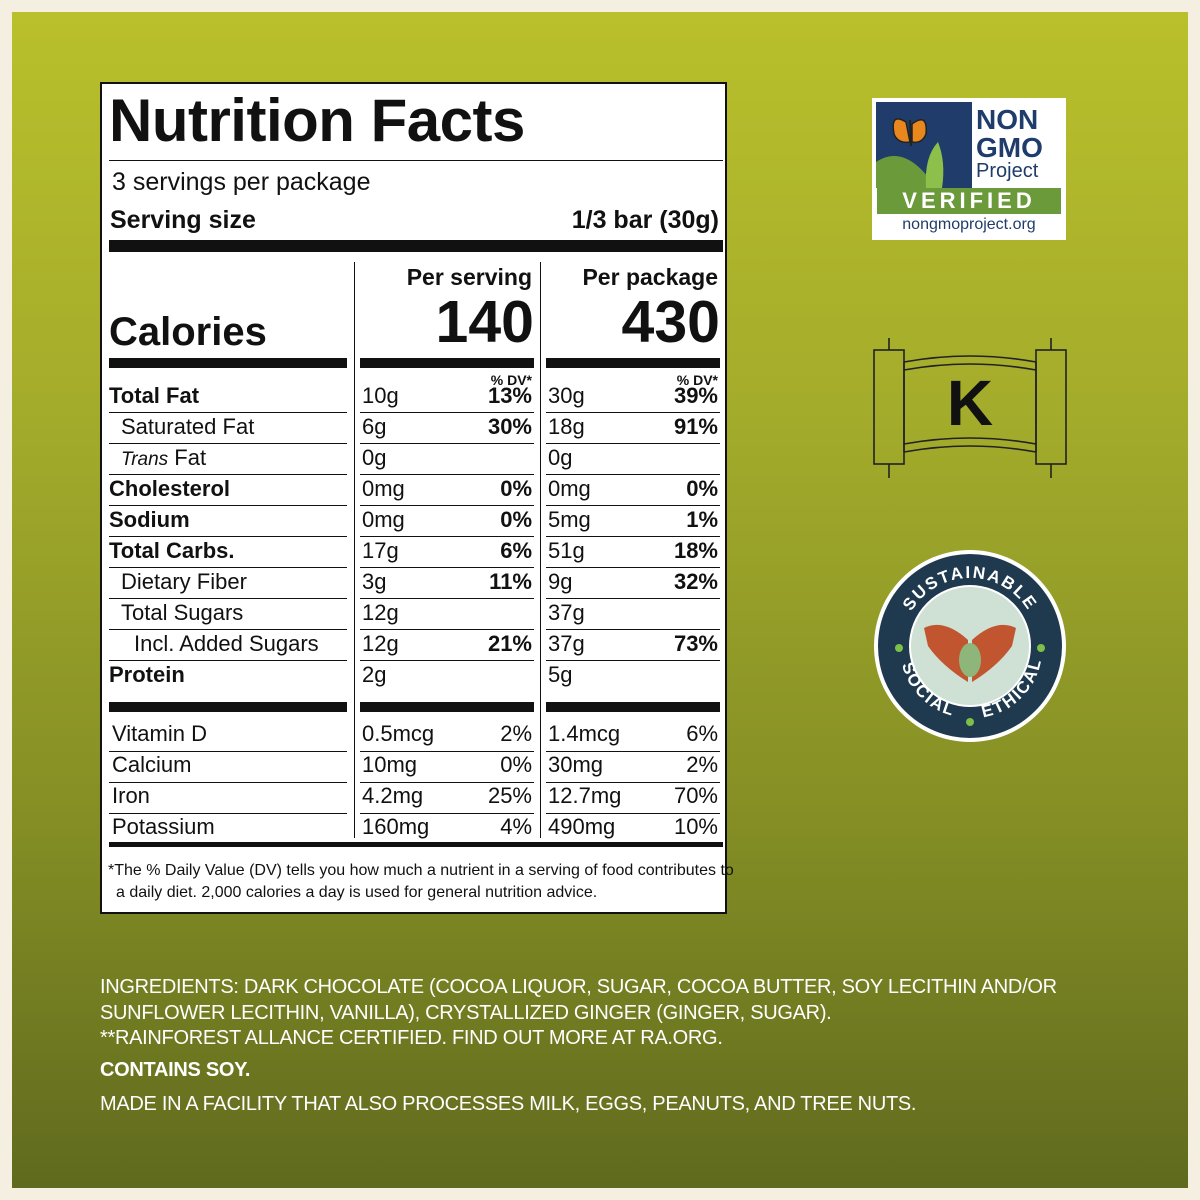 Image resolution: width=1200 pixels, height=1200 pixels. What do you see at coordinates (576, 764) in the screenshot?
I see `vitamin-p-amt: 30mg` at bounding box center [576, 764].